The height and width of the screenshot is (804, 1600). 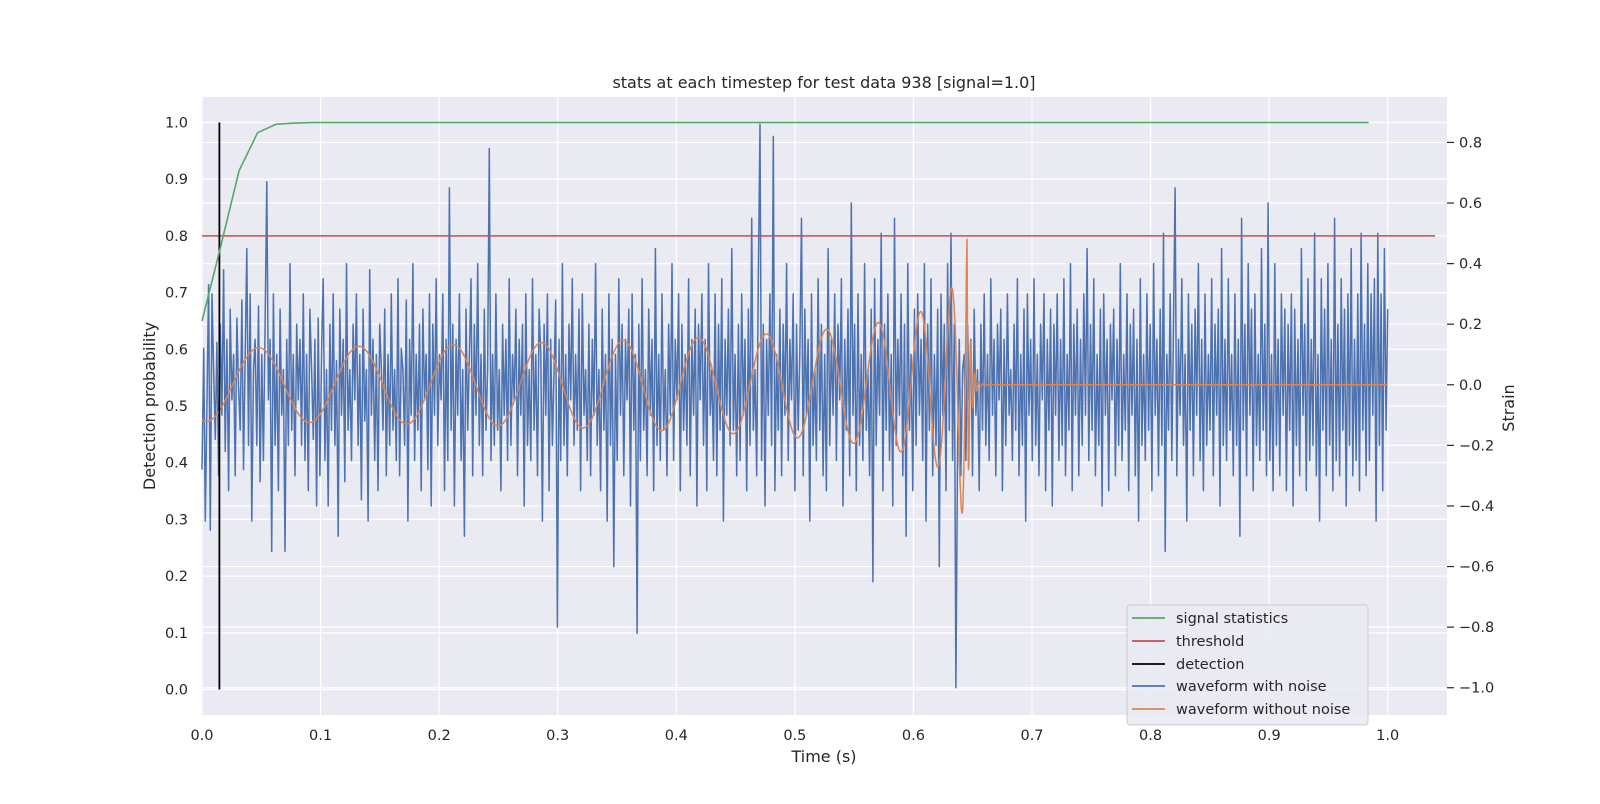 I want to click on x-tick-label: 0.8, so click(x=1150, y=736).